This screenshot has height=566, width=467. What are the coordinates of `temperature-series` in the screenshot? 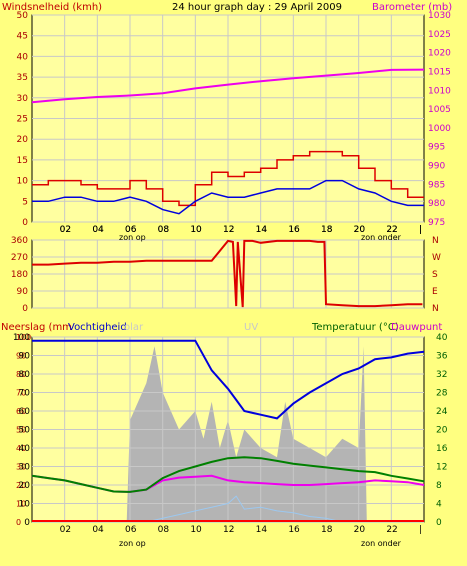 It's located at (228, 474).